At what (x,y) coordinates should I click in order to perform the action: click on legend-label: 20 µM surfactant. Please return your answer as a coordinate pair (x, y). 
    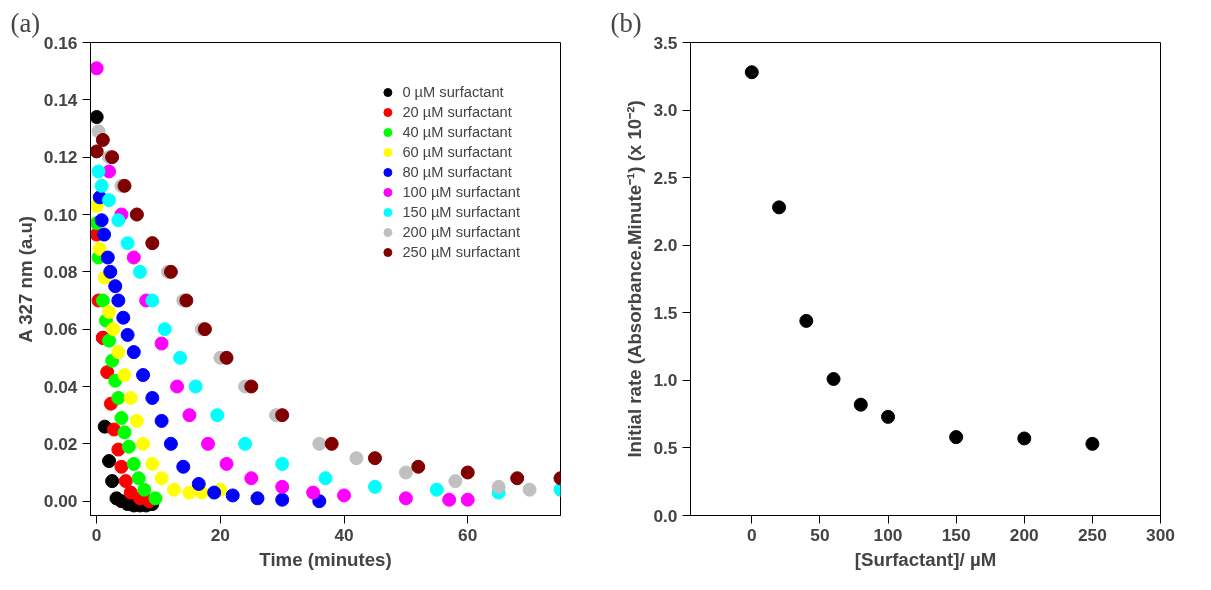
    Looking at the image, I should click on (457, 112).